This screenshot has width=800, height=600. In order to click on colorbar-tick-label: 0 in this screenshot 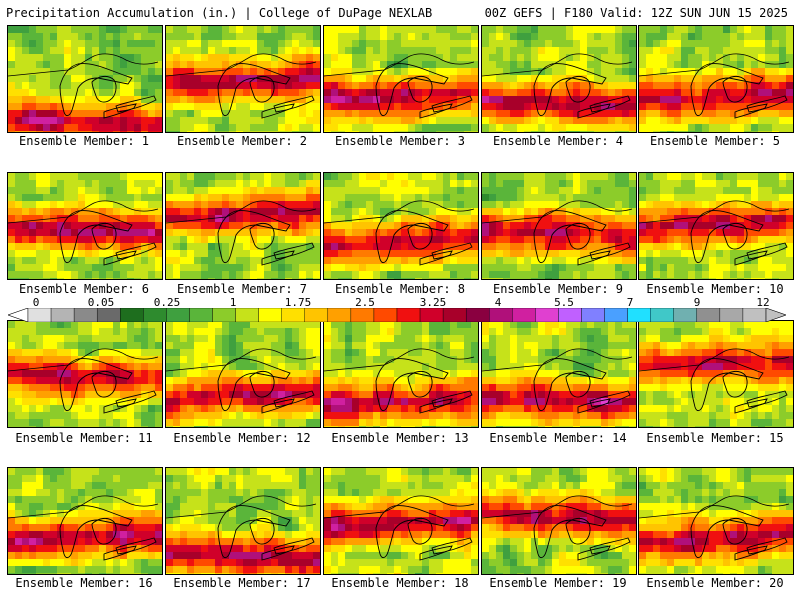, I will do `click(36, 302)`.